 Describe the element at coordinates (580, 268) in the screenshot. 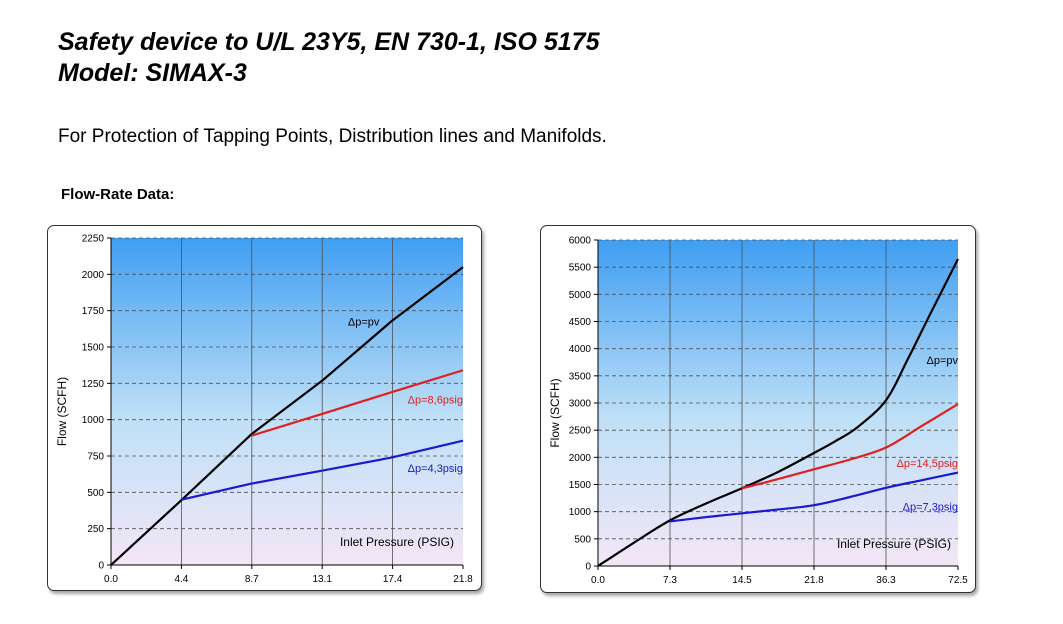

I see `y-tick-label: 5500` at that location.